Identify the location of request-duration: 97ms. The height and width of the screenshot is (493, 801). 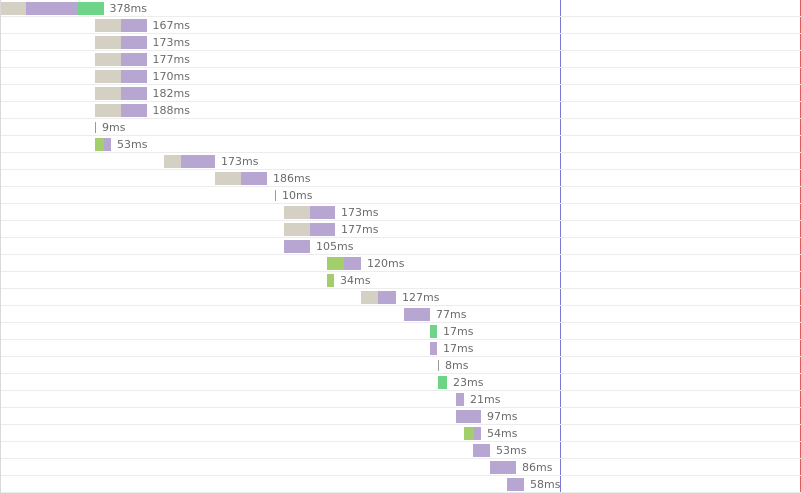
(502, 416).